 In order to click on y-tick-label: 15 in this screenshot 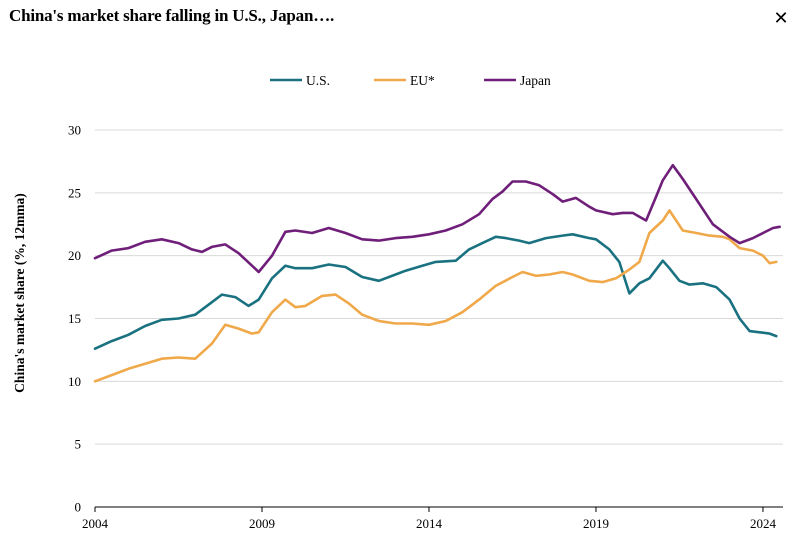, I will do `click(74, 318)`.